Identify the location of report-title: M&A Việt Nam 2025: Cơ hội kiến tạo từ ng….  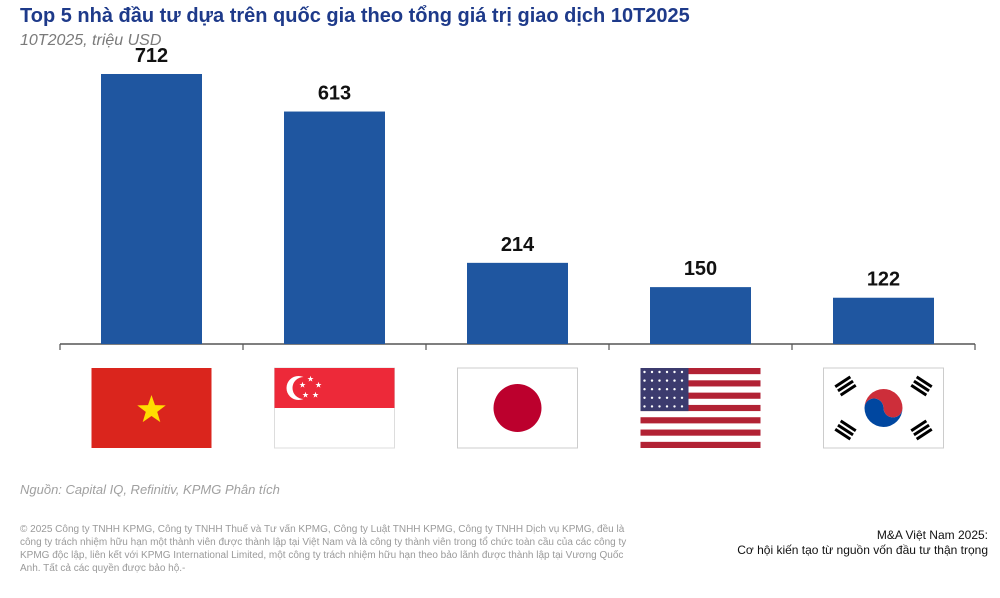
(808, 543).